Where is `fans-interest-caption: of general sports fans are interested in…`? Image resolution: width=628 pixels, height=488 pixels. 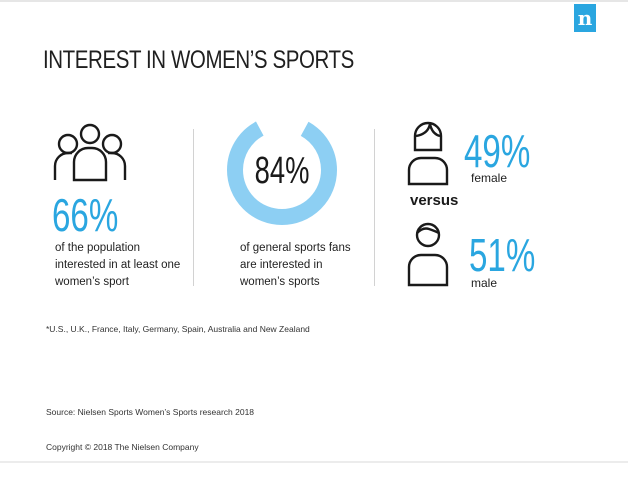 fans-interest-caption: of general sports fans are interested in… is located at coordinates (295, 265).